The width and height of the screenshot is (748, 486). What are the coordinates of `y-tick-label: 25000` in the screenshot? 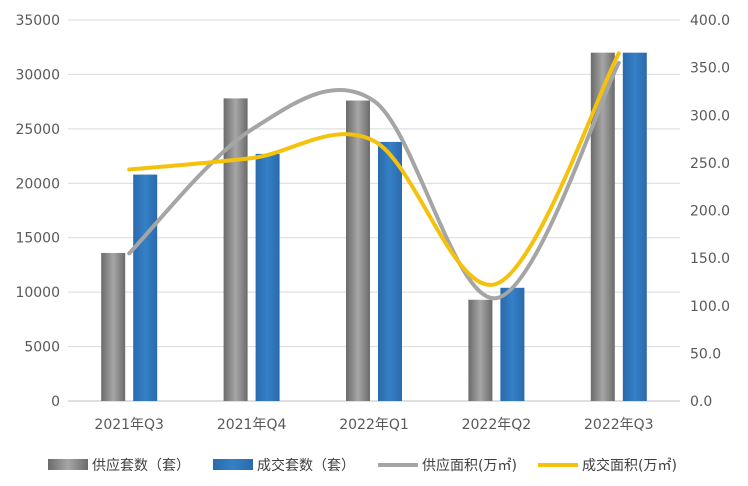 It's located at (37, 130).